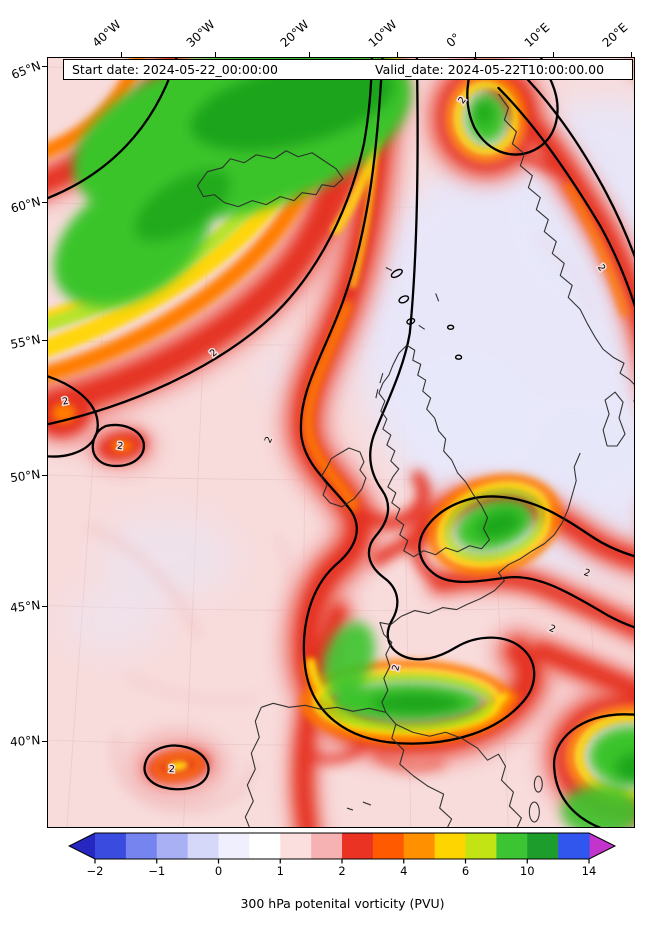 This screenshot has height=936, width=659. What do you see at coordinates (490, 69) in the screenshot?
I see `valid-date-label: Valid_date: 2024-05-22T10:00:00.00` at bounding box center [490, 69].